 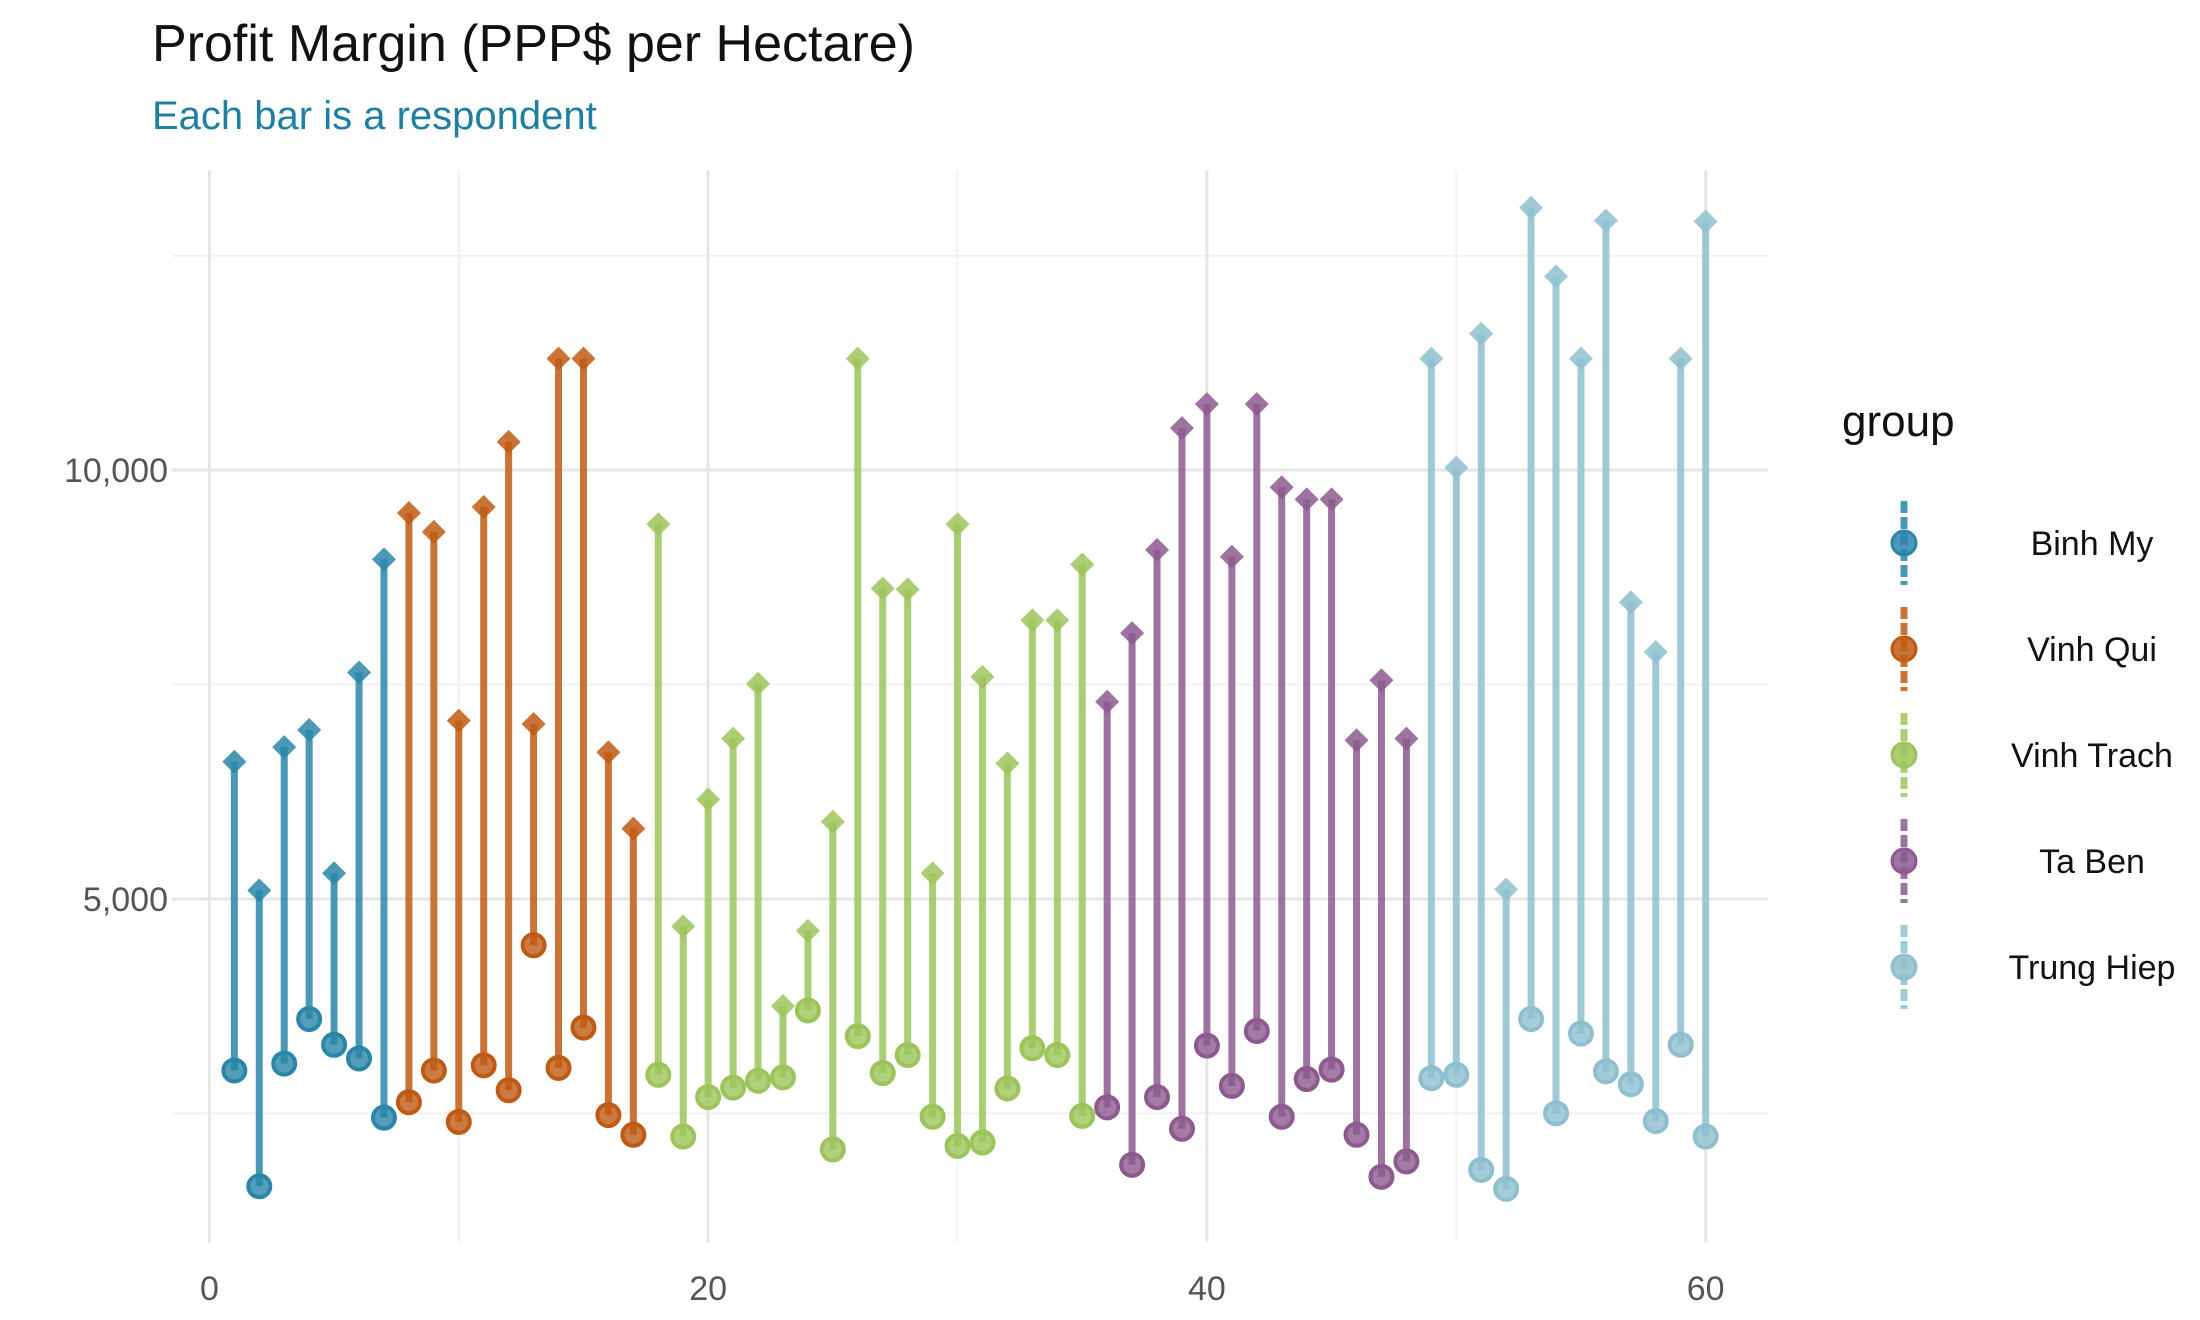 I want to click on legend-title: group, so click(x=1898, y=421).